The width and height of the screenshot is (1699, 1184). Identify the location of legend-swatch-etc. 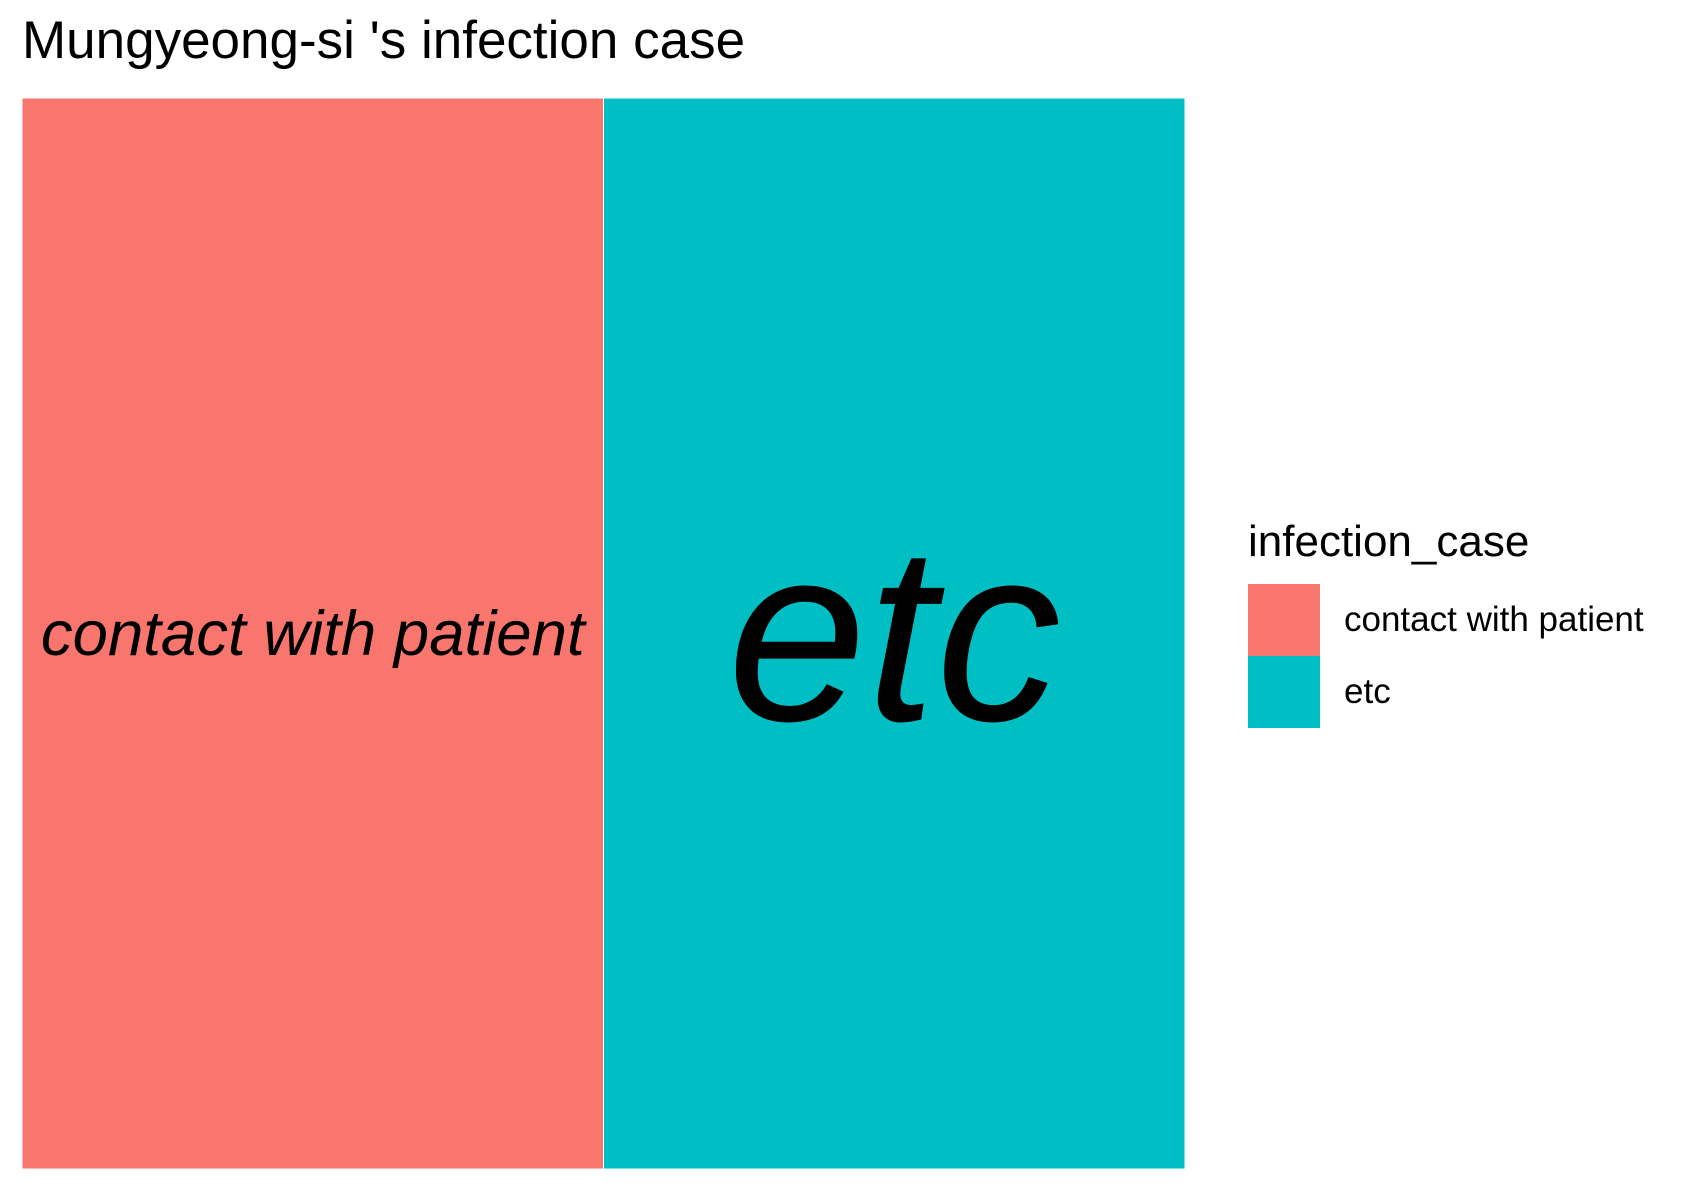
(1284, 692).